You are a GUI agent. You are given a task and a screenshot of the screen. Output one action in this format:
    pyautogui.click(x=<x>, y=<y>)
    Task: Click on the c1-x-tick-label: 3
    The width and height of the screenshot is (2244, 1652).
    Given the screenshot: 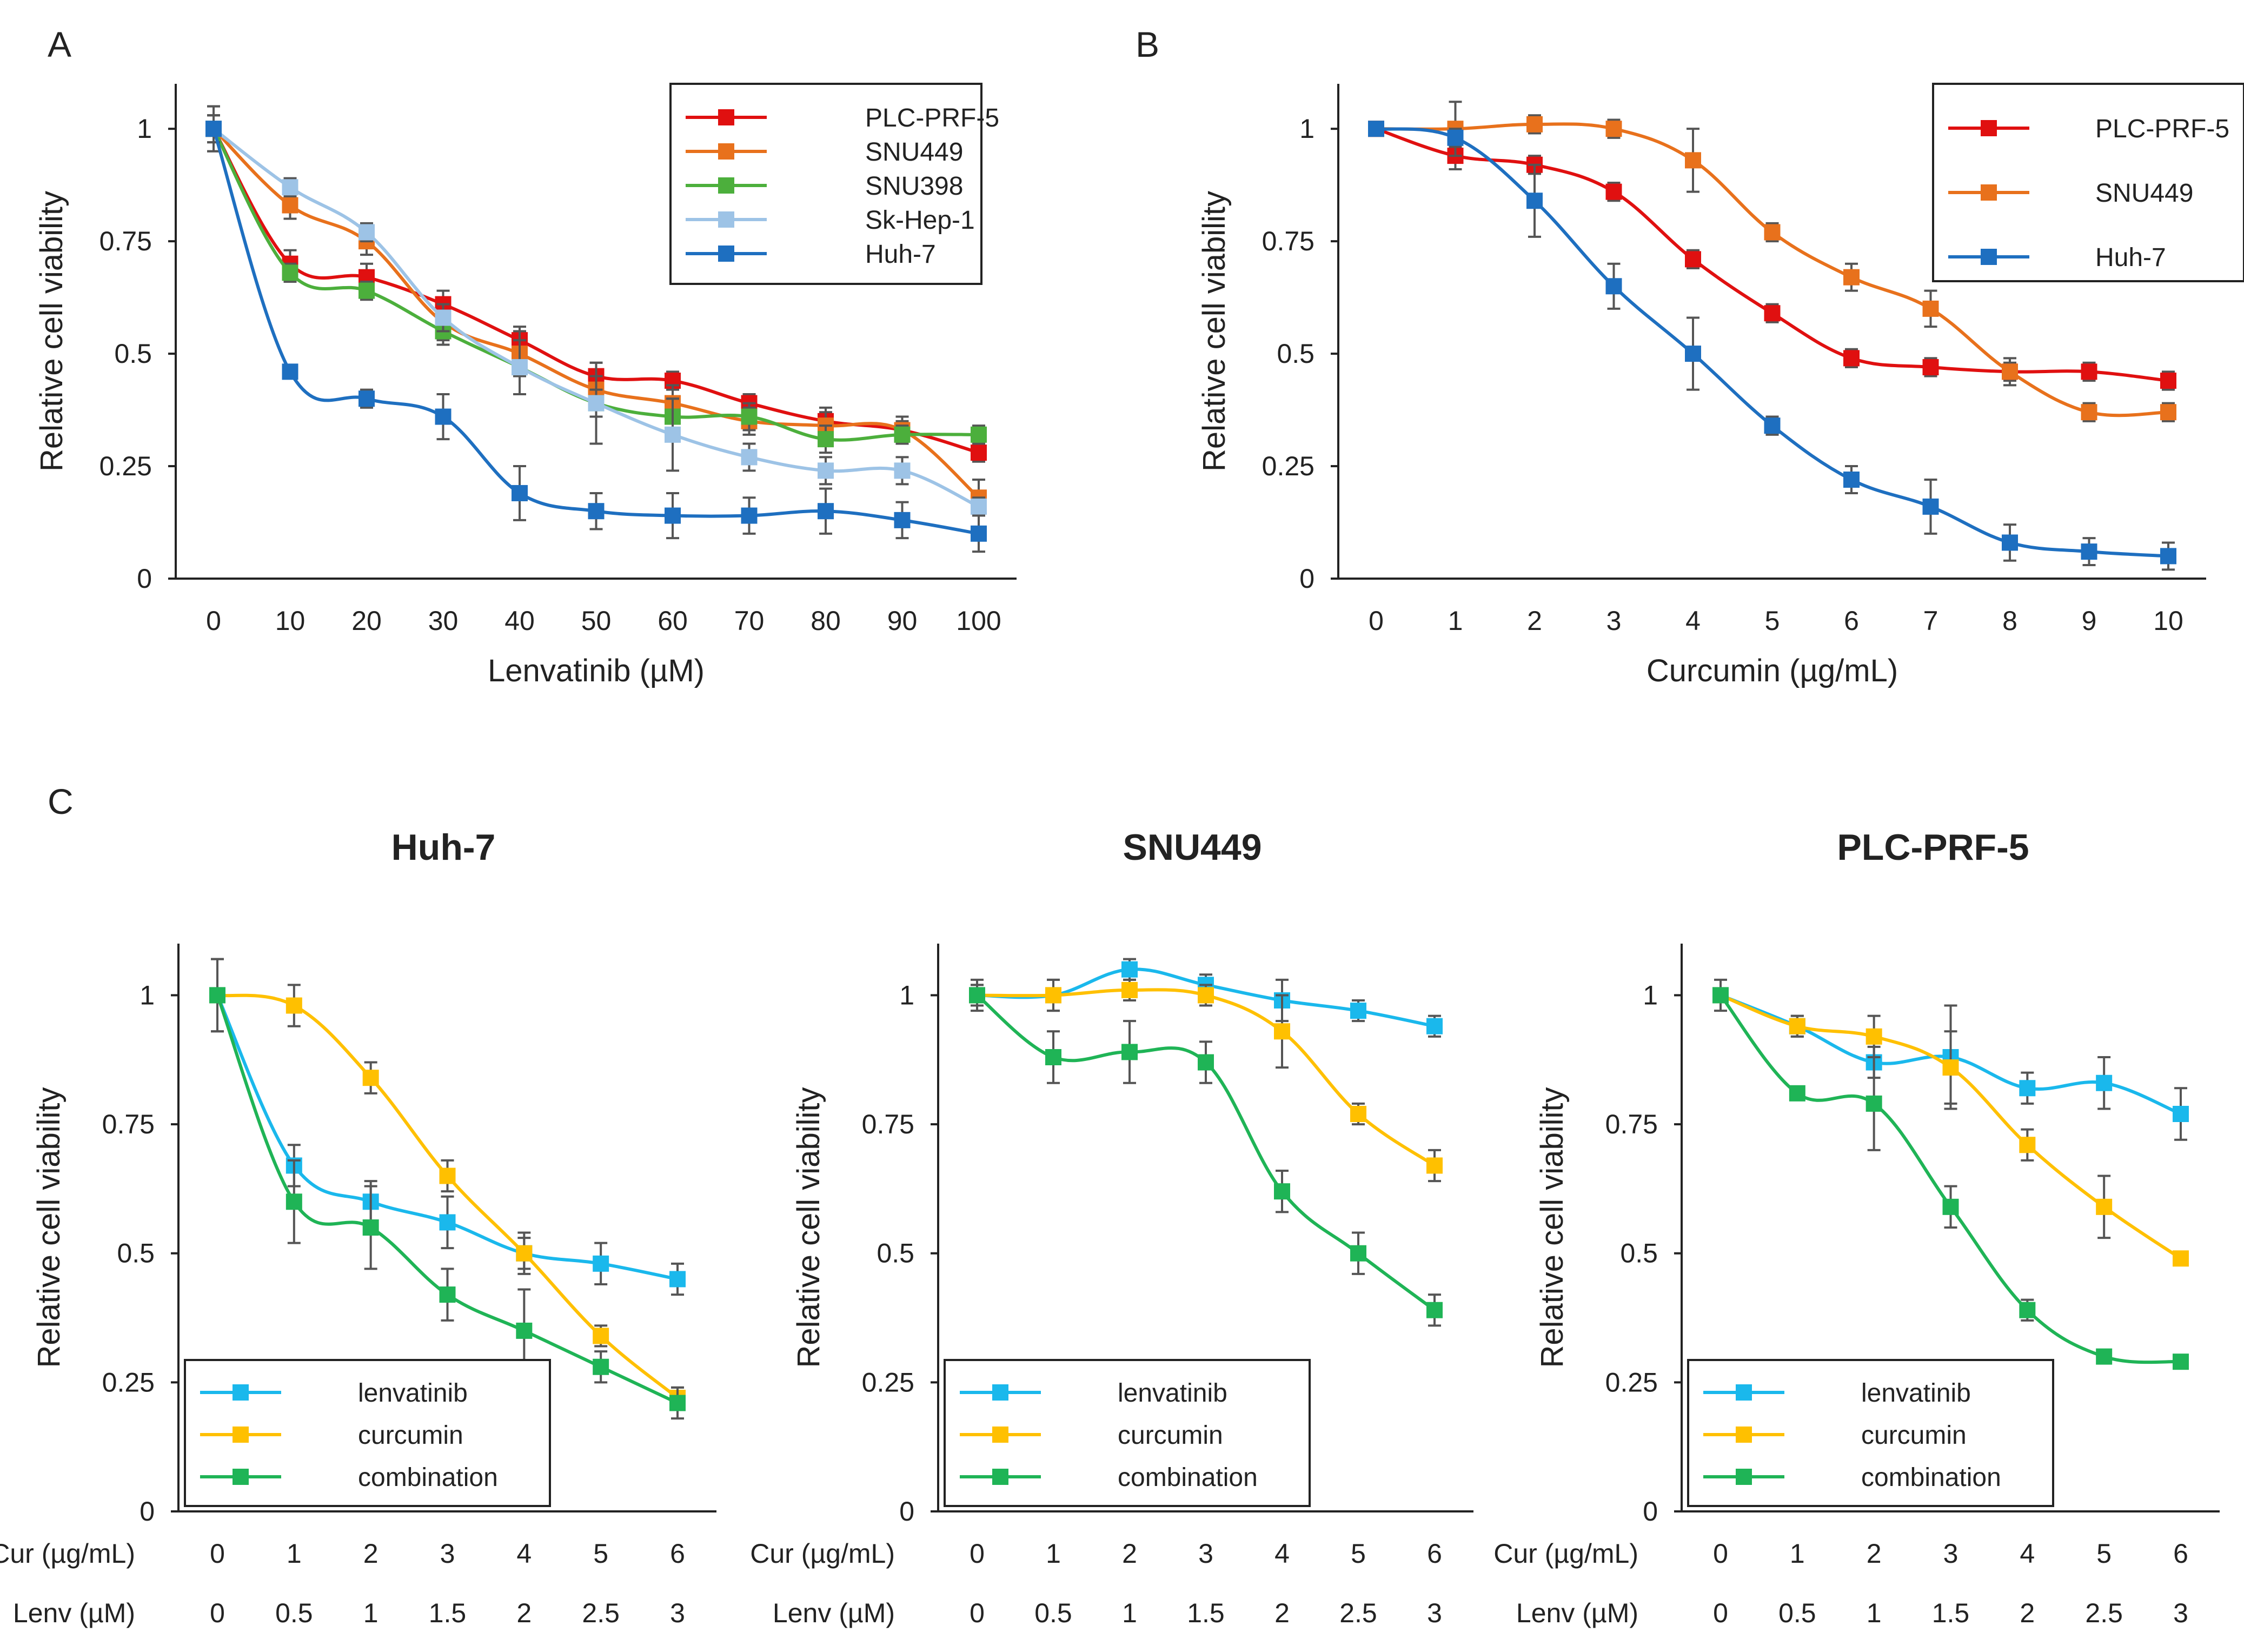 What is the action you would take?
    pyautogui.click(x=447, y=1553)
    